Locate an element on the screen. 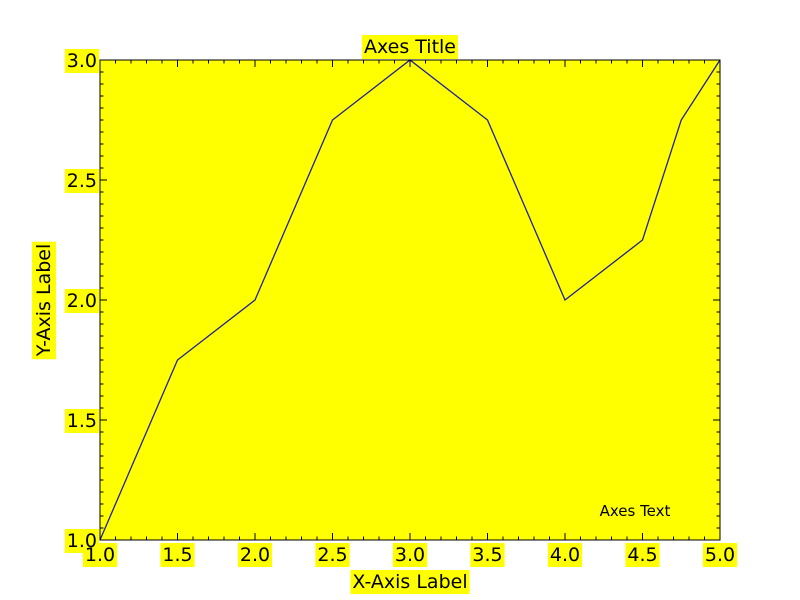  x-tick-label: 4.5 is located at coordinates (642, 555).